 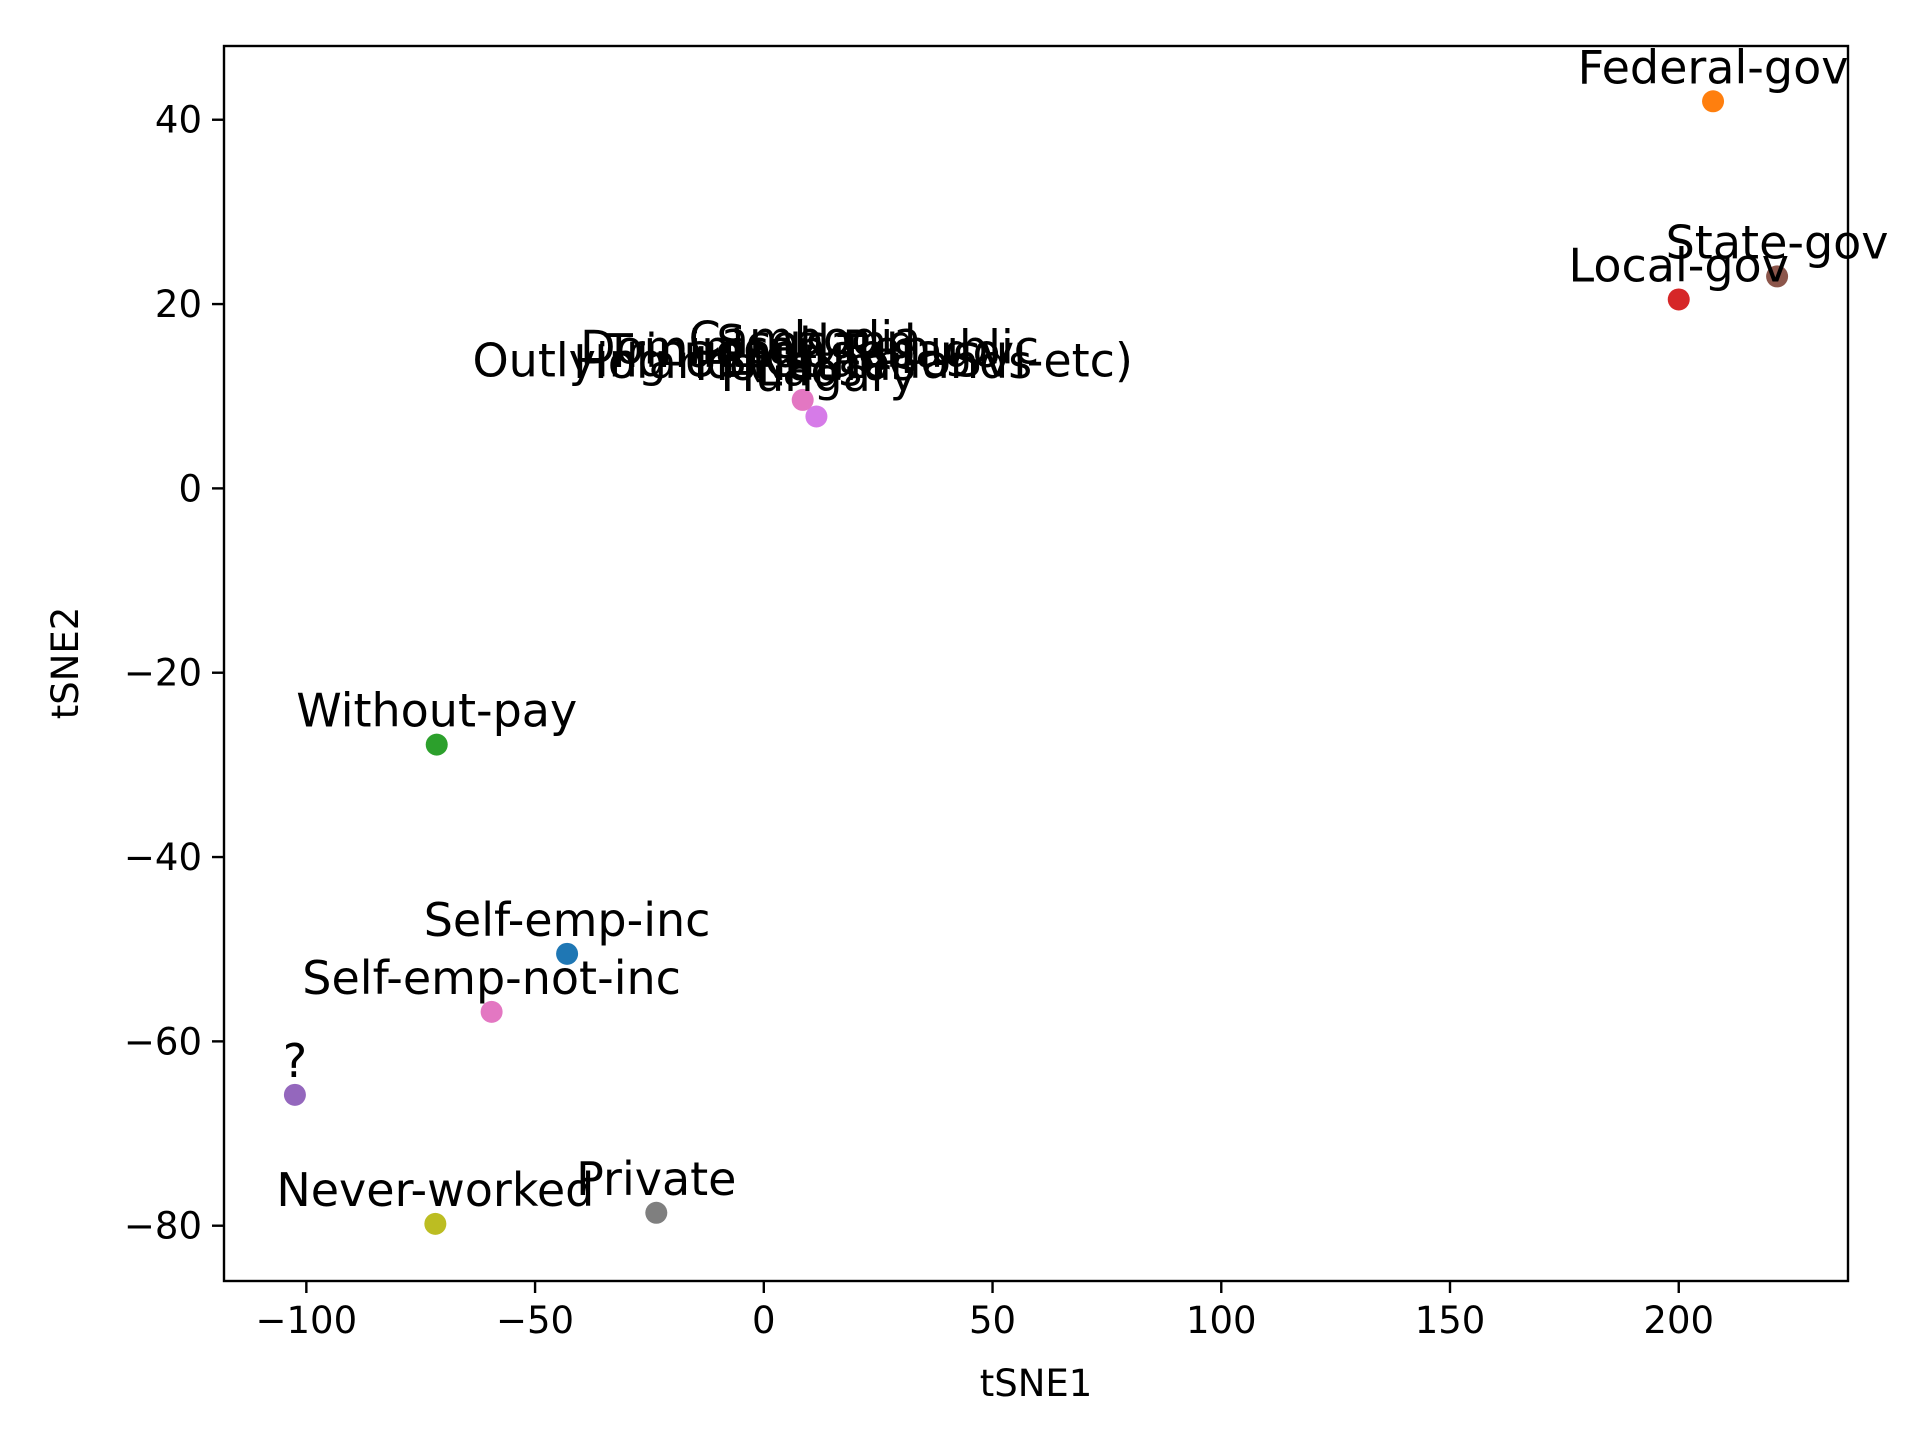 I want to click on cluster-point-label: Dominican-Republic, so click(x=809, y=347).